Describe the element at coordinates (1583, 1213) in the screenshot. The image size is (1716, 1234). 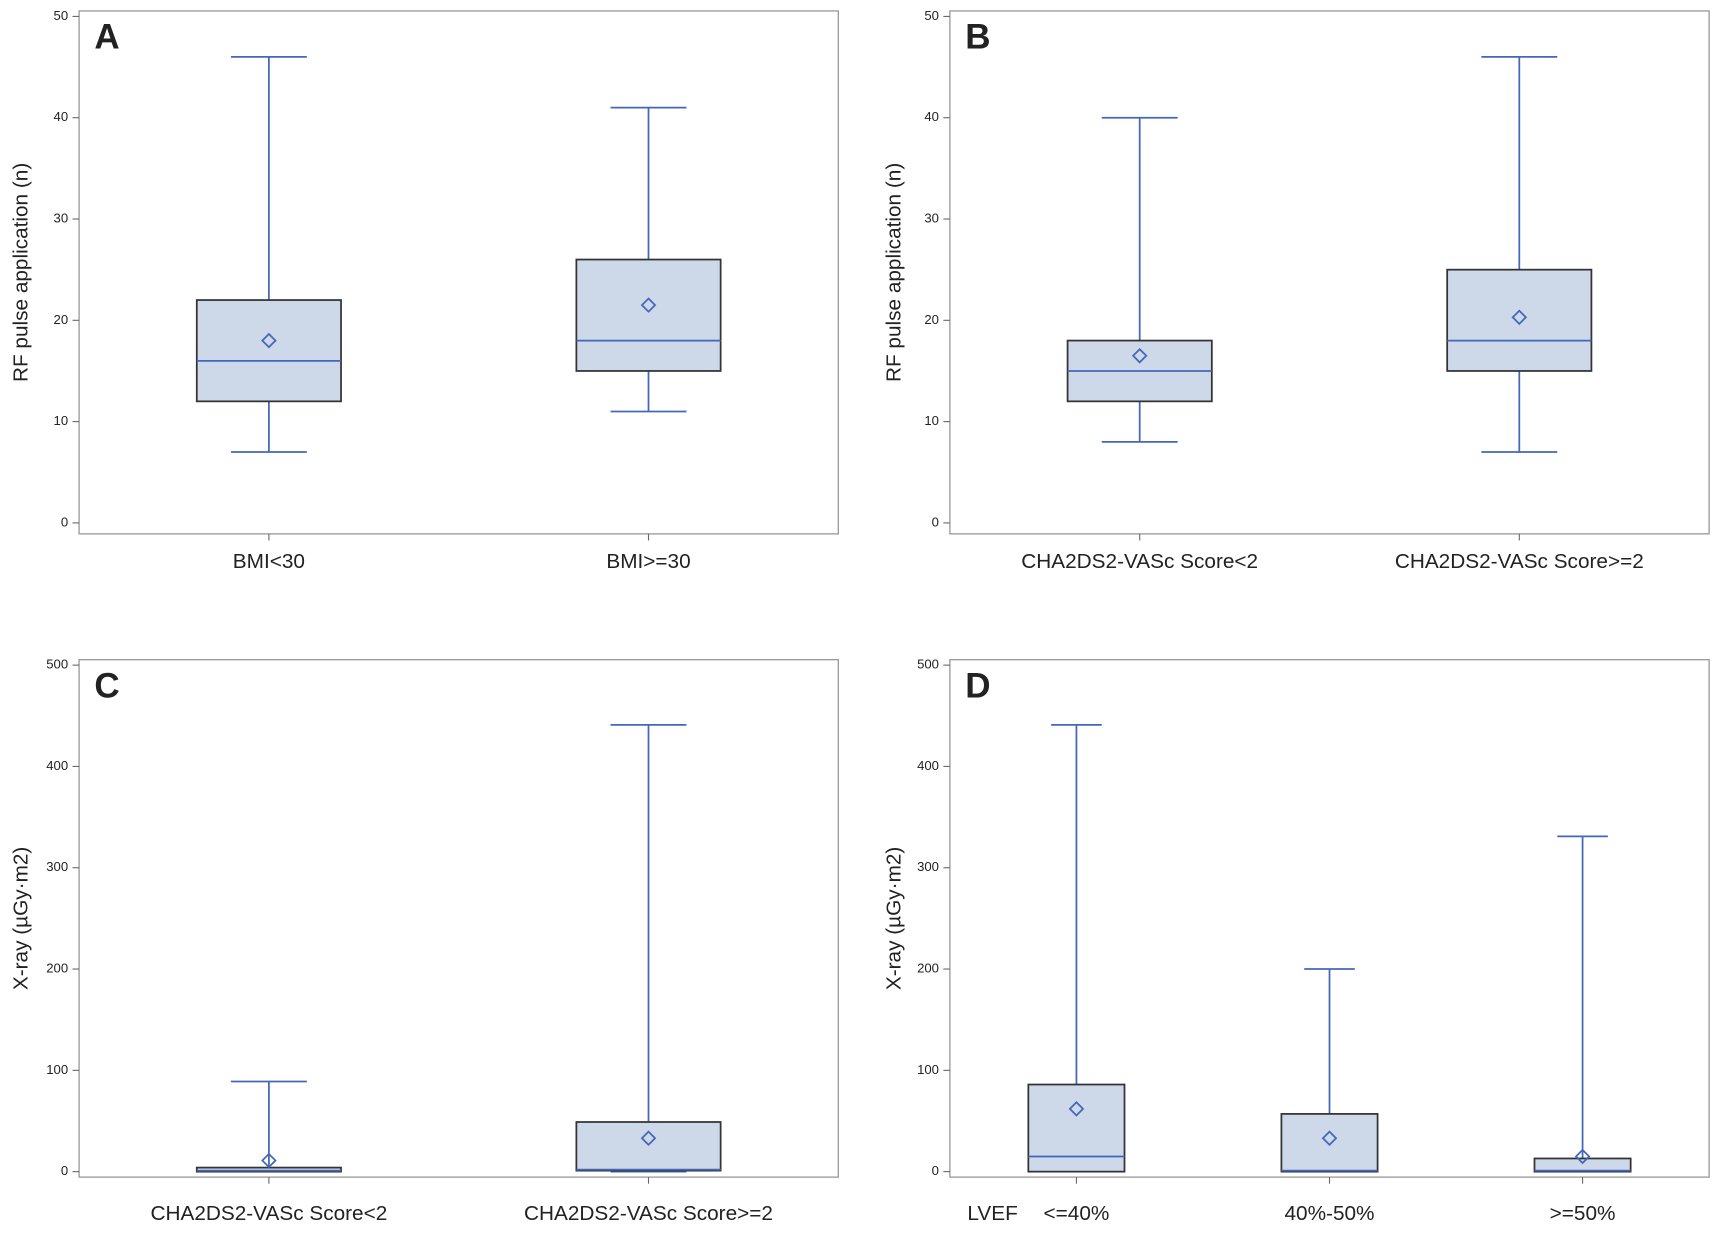
I see `x-tick-label: >=50%` at that location.